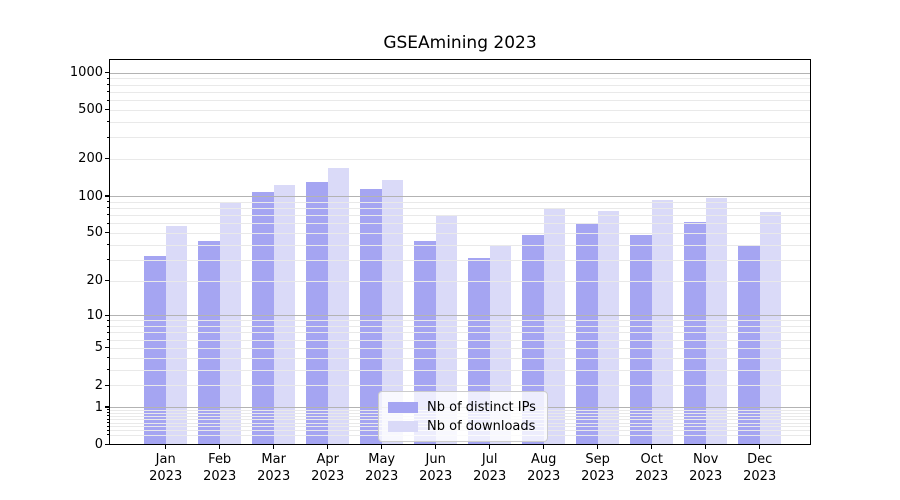  I want to click on x-tick-label: Oct 2023, so click(652, 468).